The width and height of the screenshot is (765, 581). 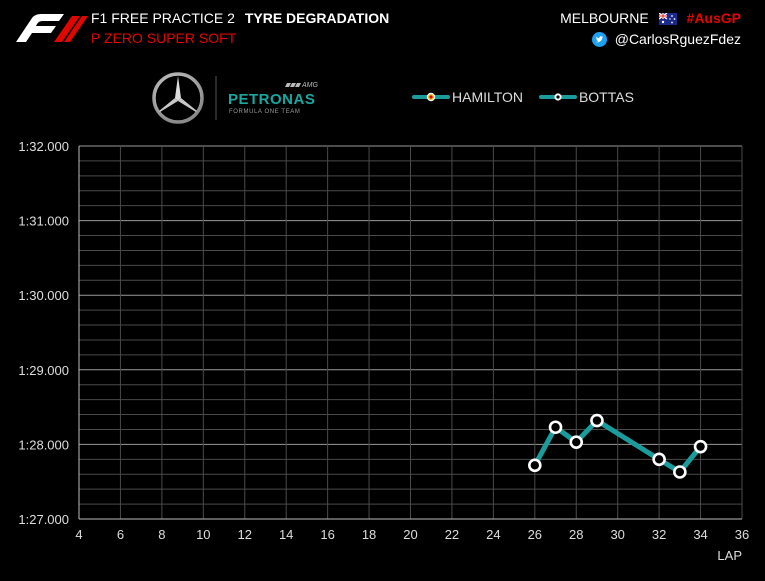 I want to click on x-axis-label: LAP, so click(x=729, y=555).